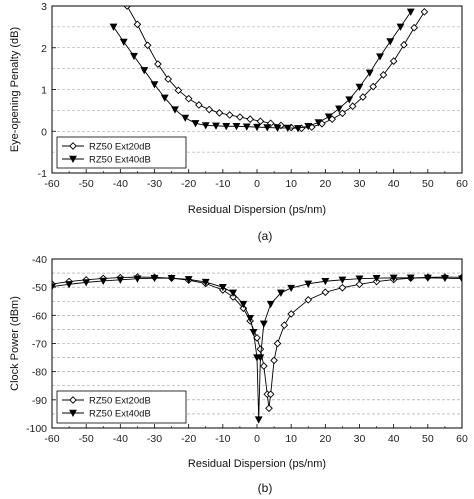  What do you see at coordinates (44, 7) in the screenshot?
I see `y-tick-label: 3` at bounding box center [44, 7].